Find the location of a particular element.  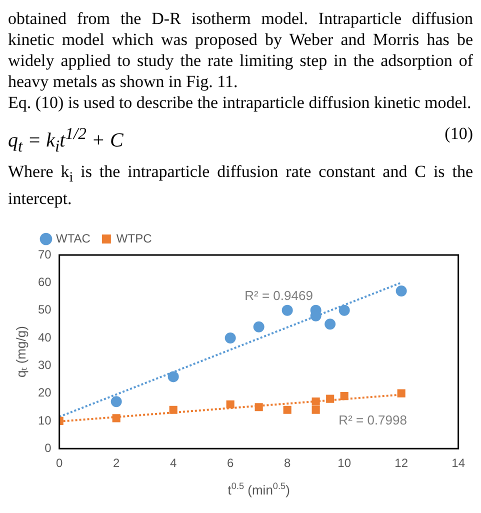

x-tick-label: 14 is located at coordinates (459, 463).